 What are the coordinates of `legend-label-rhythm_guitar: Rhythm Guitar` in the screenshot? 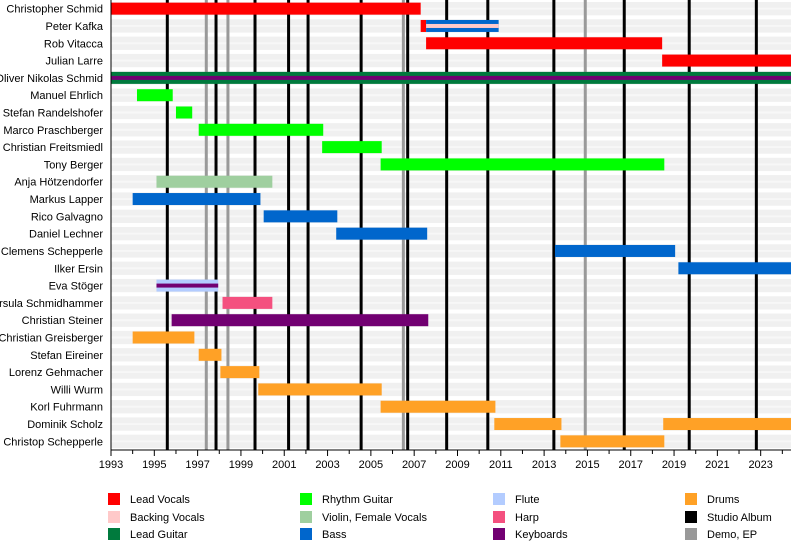 It's located at (357, 500).